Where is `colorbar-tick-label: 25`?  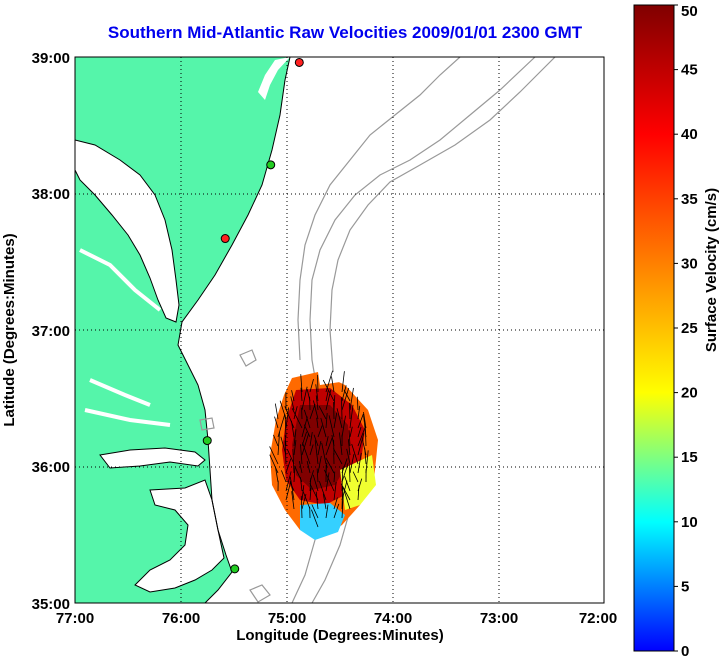 colorbar-tick-label: 25 is located at coordinates (689, 328).